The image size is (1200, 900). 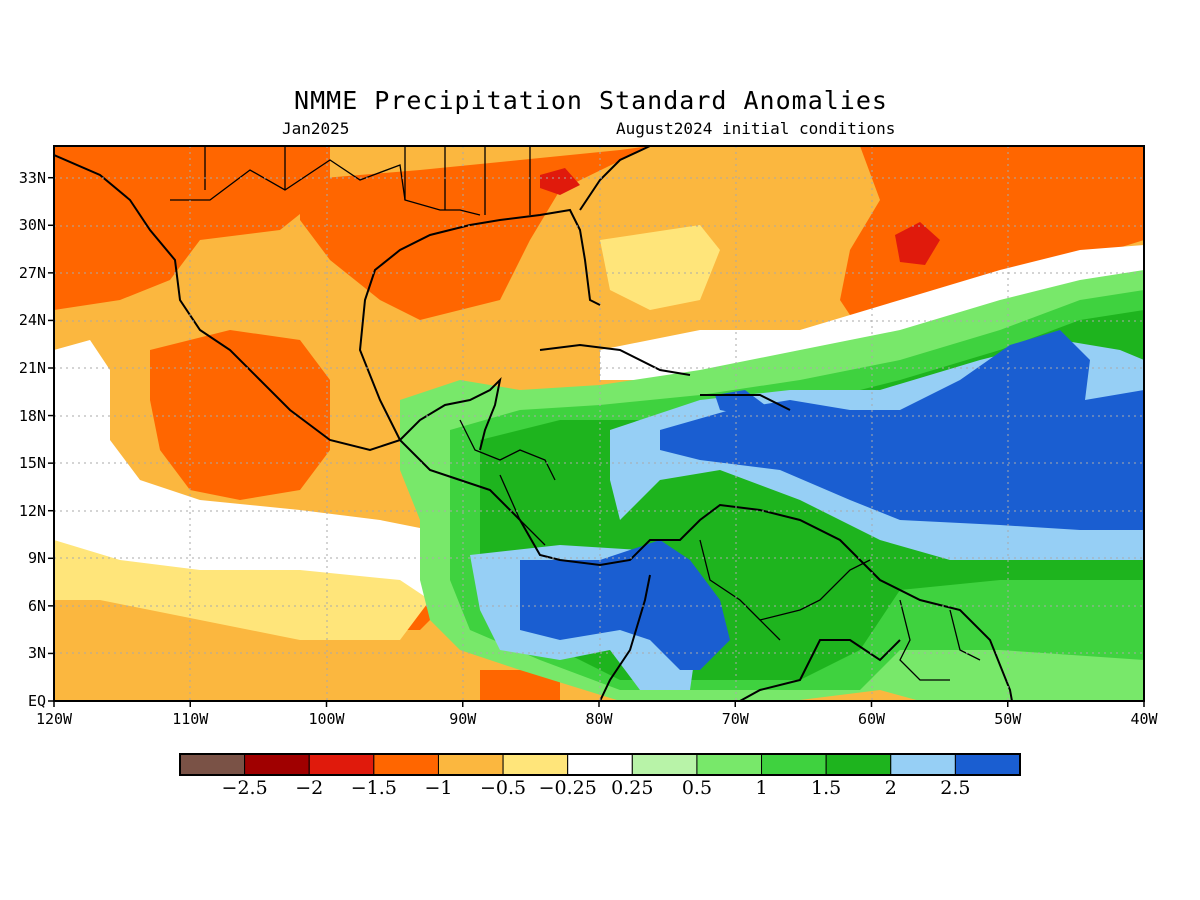 I want to click on lat-label: 6N, so click(x=36, y=605).